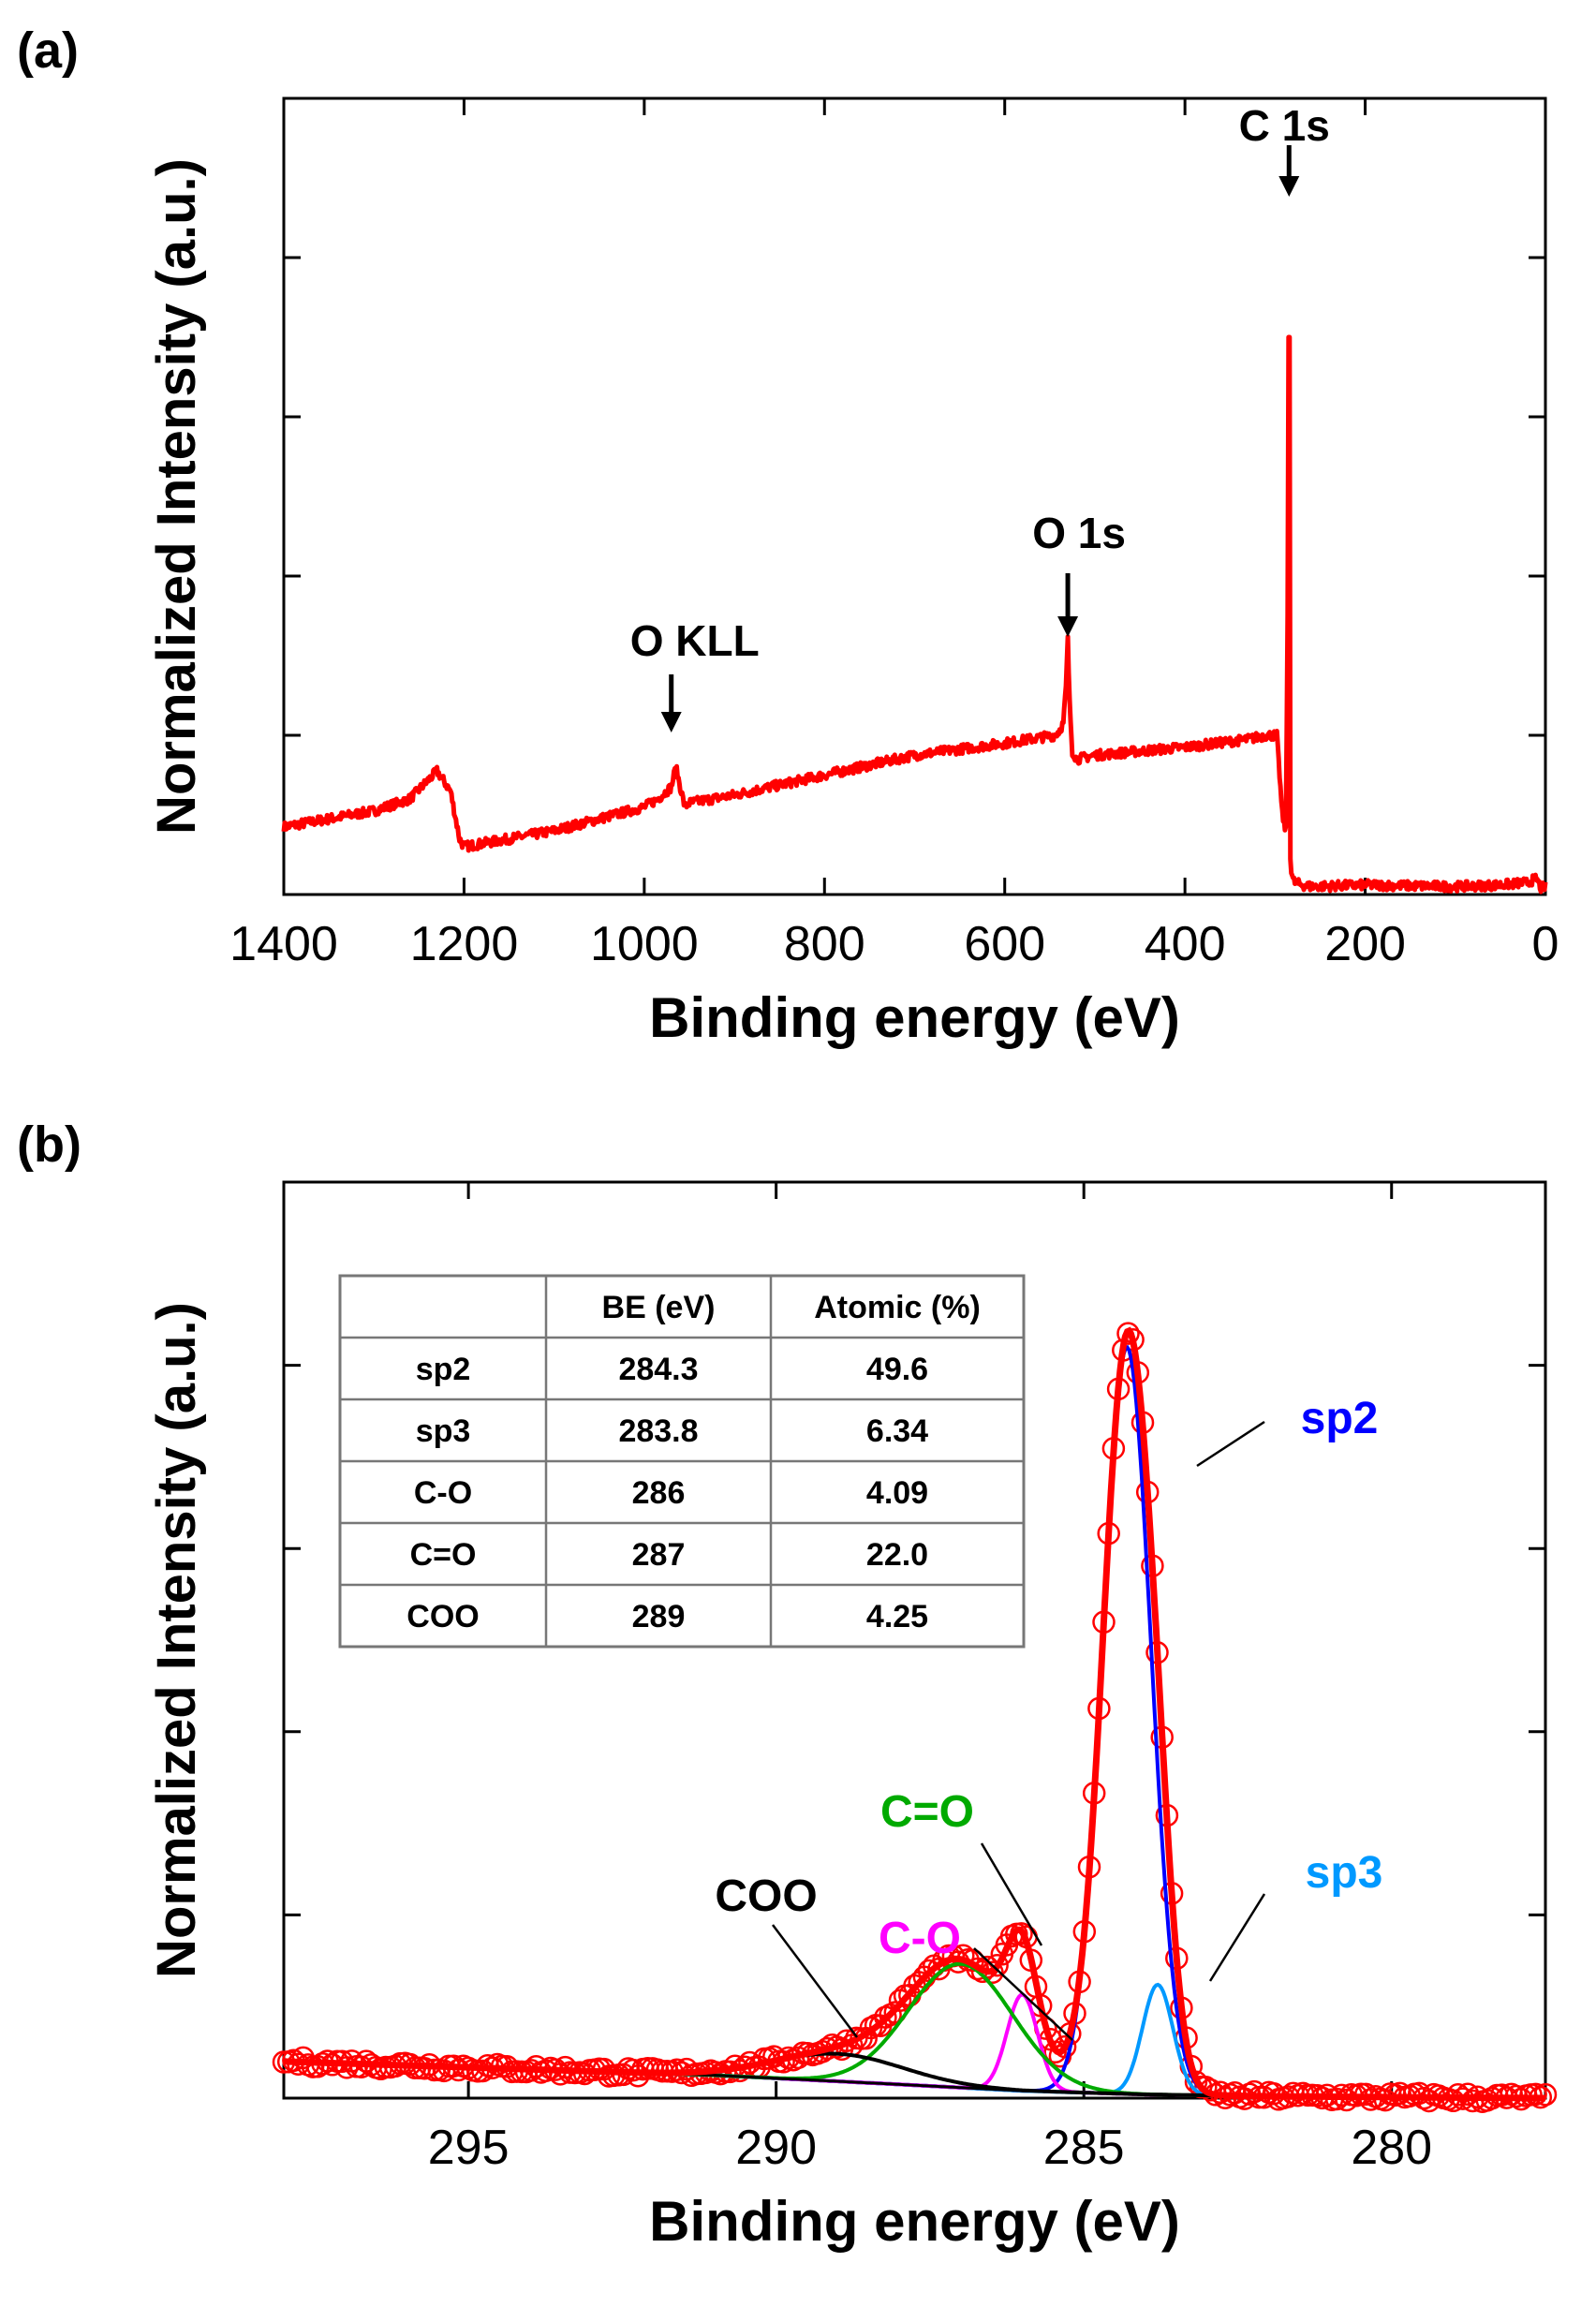 Image resolution: width=1596 pixels, height=2322 pixels. I want to click on table-cell: 283.8, so click(658, 1431).